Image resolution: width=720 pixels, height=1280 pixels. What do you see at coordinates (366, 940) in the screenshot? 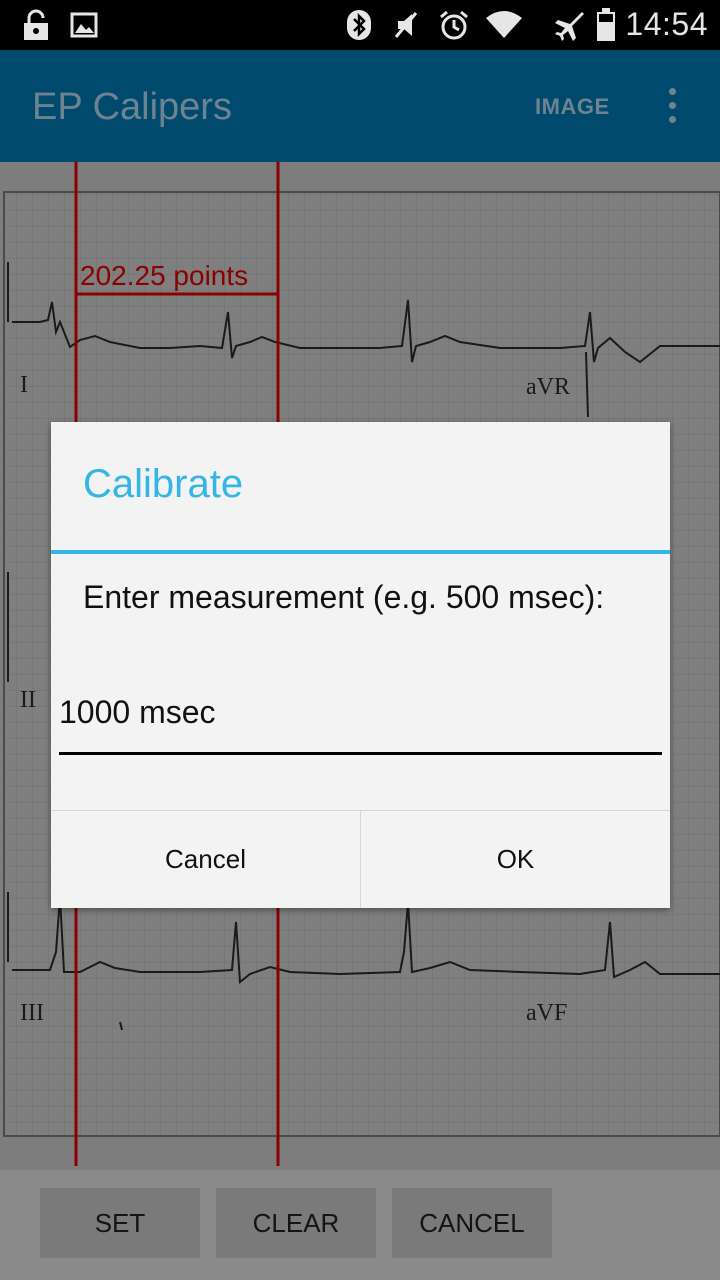
I see `ecg-trace-lead-iii` at bounding box center [366, 940].